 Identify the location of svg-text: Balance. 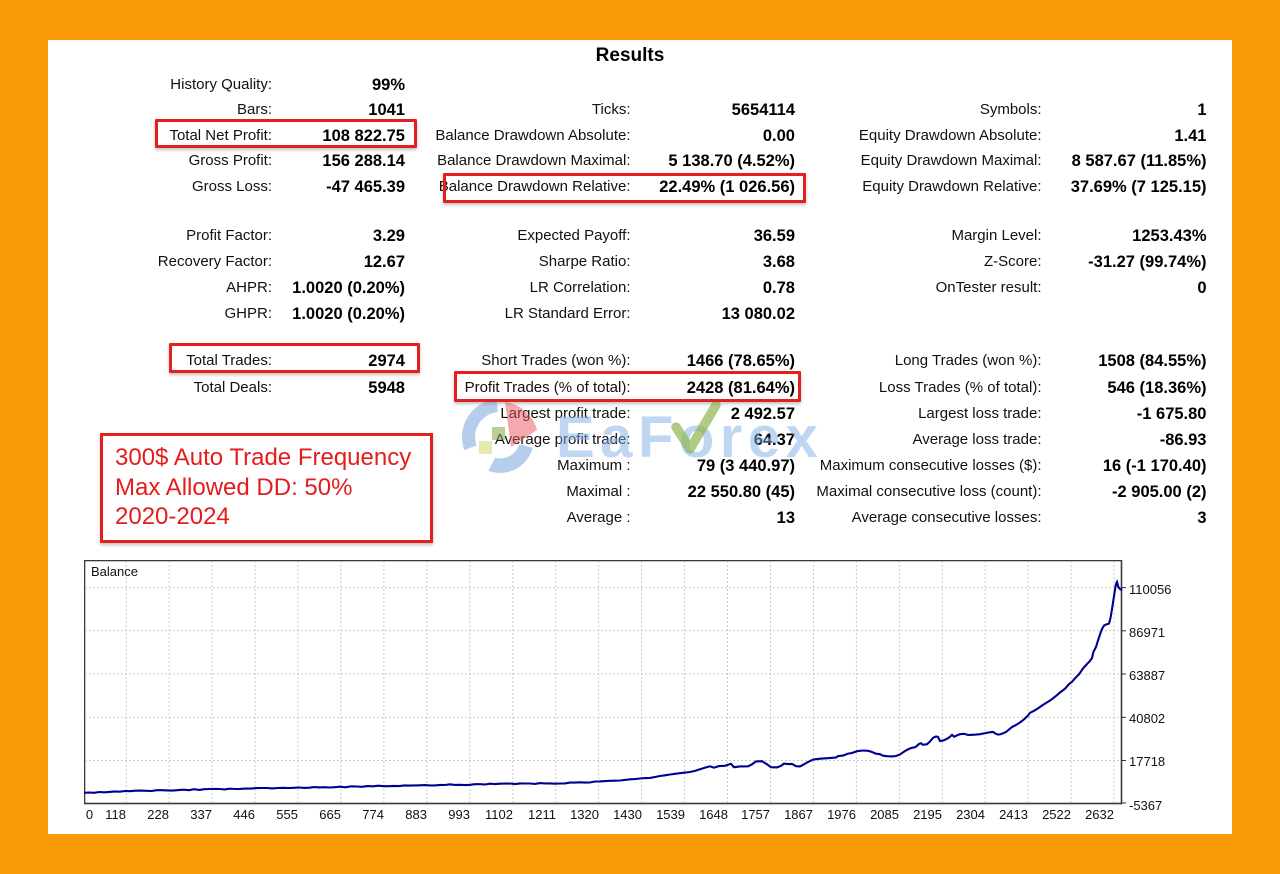
(114, 571).